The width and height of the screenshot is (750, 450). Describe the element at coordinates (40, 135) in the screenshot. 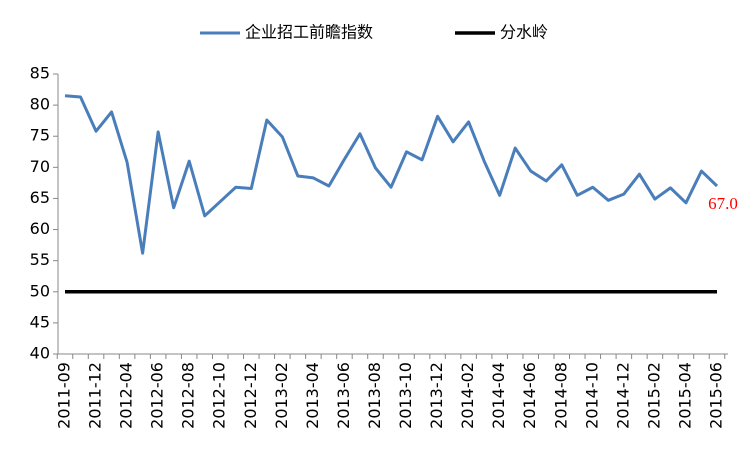

I see `y-tick-label: 75` at that location.